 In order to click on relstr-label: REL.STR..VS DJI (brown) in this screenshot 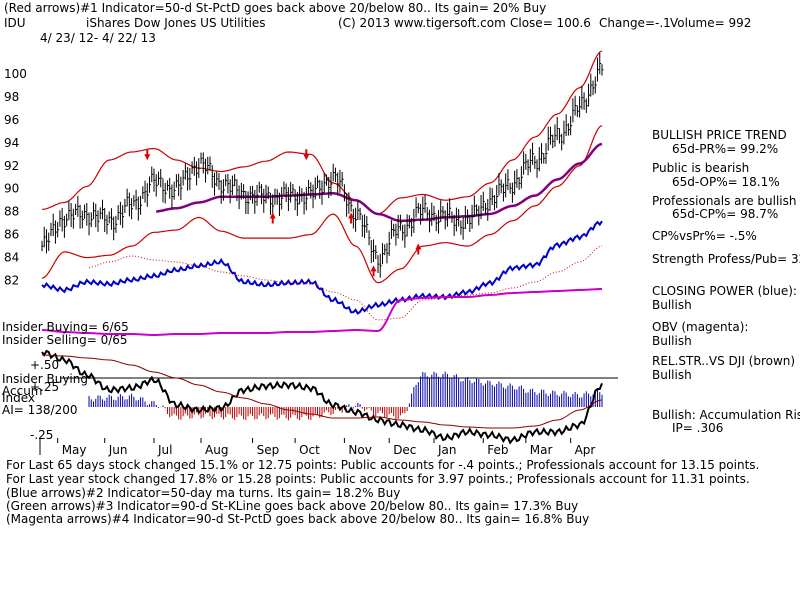, I will do `click(724, 361)`.